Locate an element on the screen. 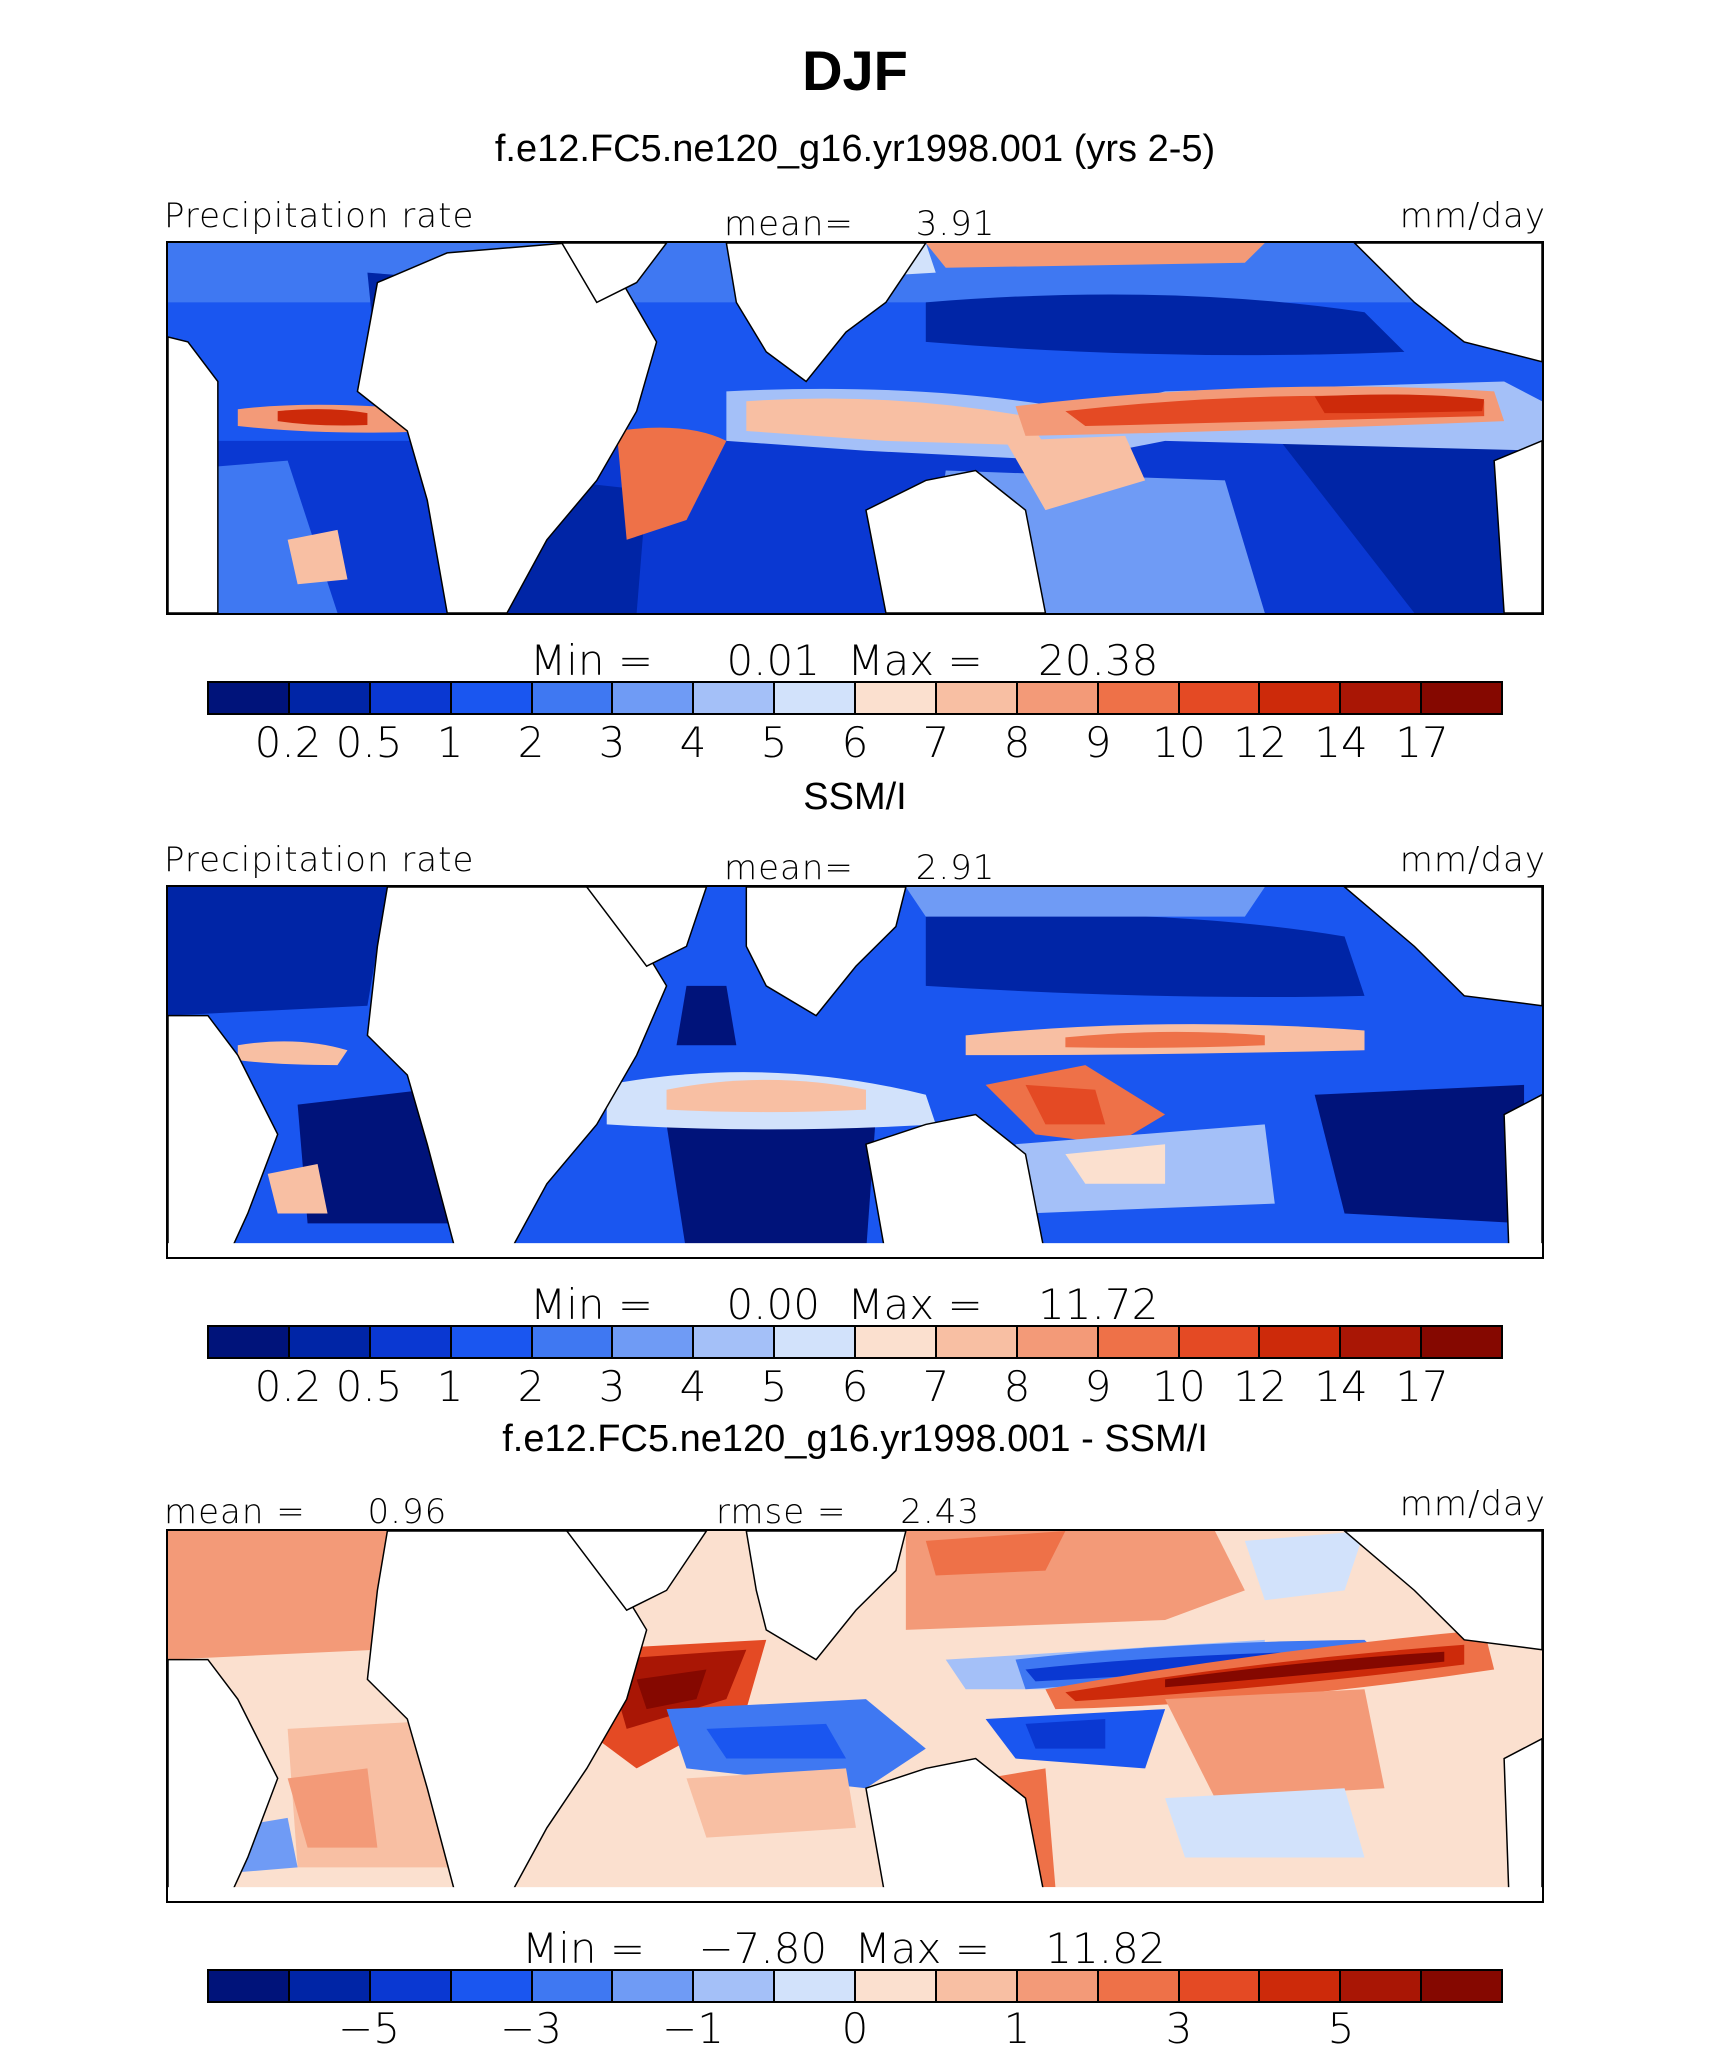 Image resolution: width=1710 pixels, height=2053 pixels. panel-3-max-label: Max = is located at coordinates (922, 1948).